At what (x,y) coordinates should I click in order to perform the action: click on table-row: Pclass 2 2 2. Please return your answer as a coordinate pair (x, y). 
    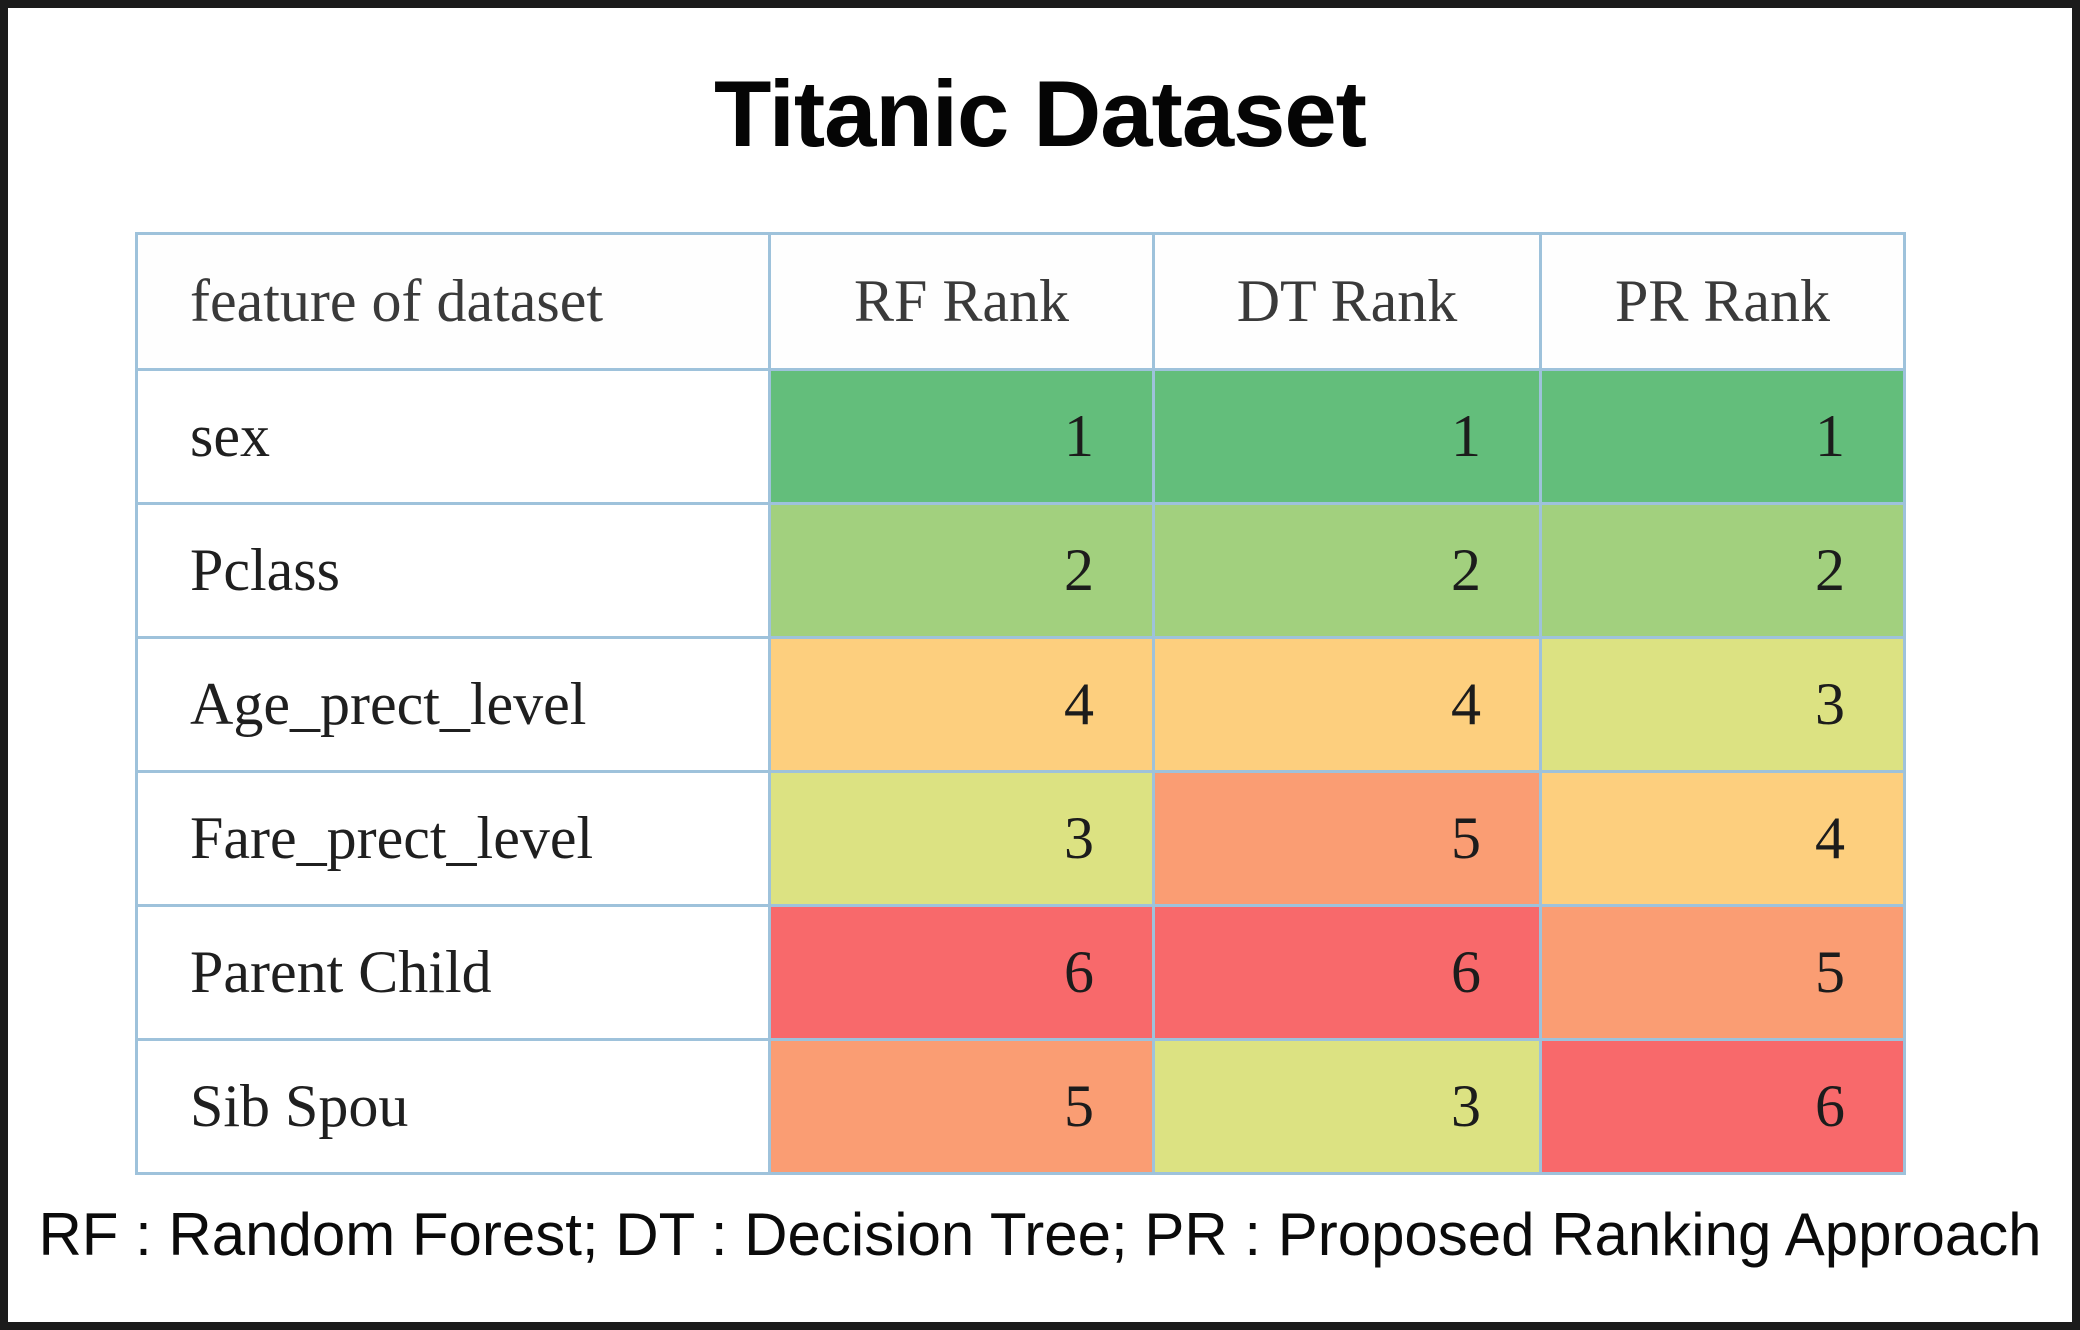
    Looking at the image, I should click on (1020, 570).